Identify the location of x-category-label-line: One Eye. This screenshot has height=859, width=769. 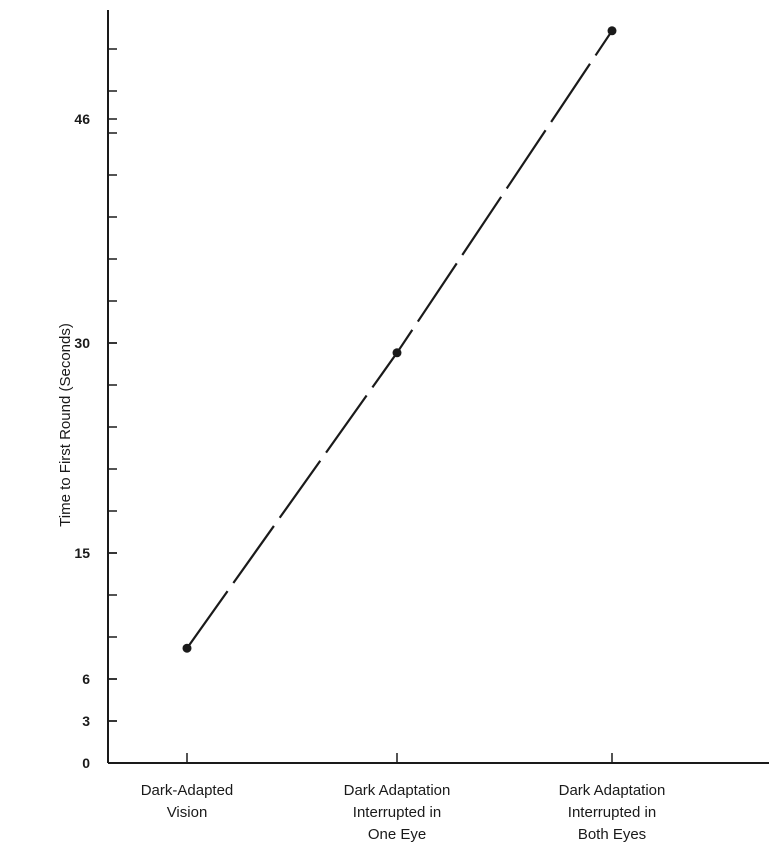
(397, 834).